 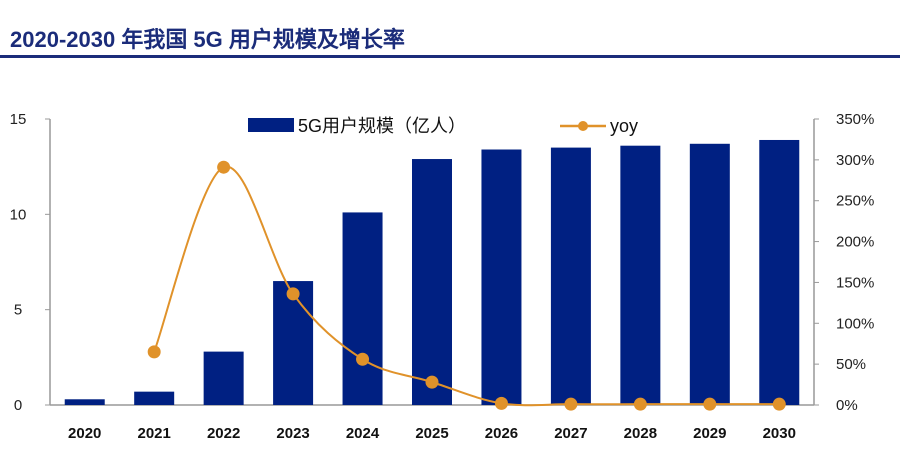 What do you see at coordinates (855, 201) in the screenshot?
I see `right-tick-label: 250%` at bounding box center [855, 201].